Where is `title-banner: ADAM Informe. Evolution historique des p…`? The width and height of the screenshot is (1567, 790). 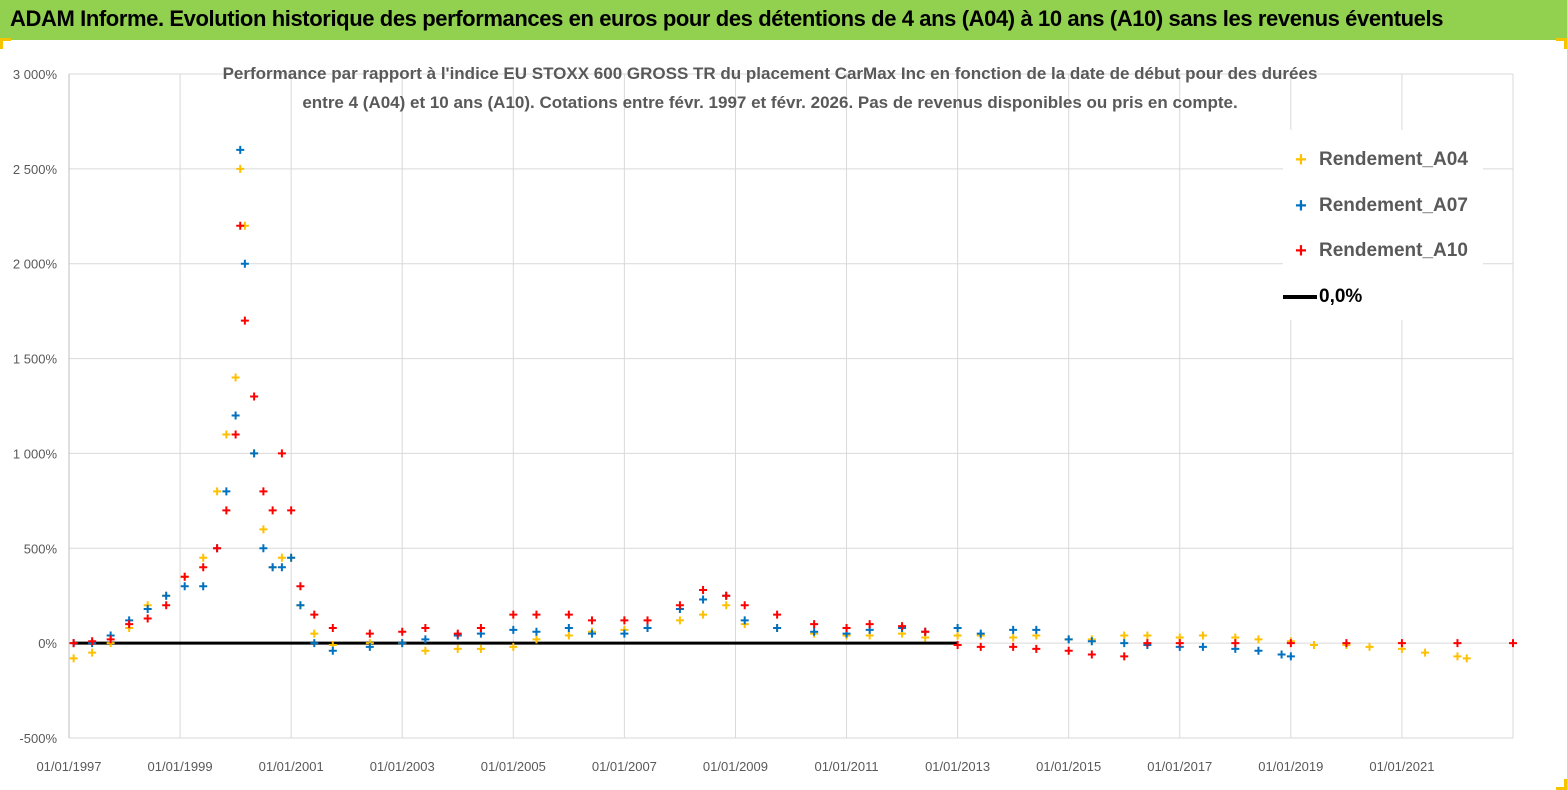 title-banner: ADAM Informe. Evolution historique des p… is located at coordinates (783, 20).